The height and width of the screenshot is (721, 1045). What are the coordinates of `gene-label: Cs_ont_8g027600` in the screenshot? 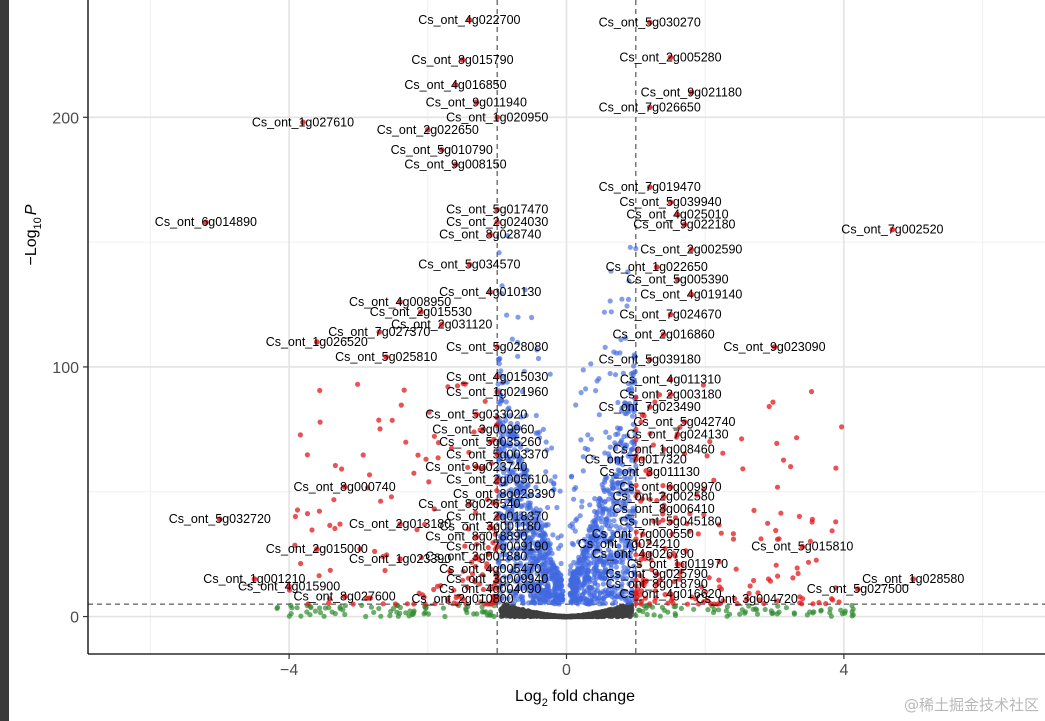 It's located at (345, 597).